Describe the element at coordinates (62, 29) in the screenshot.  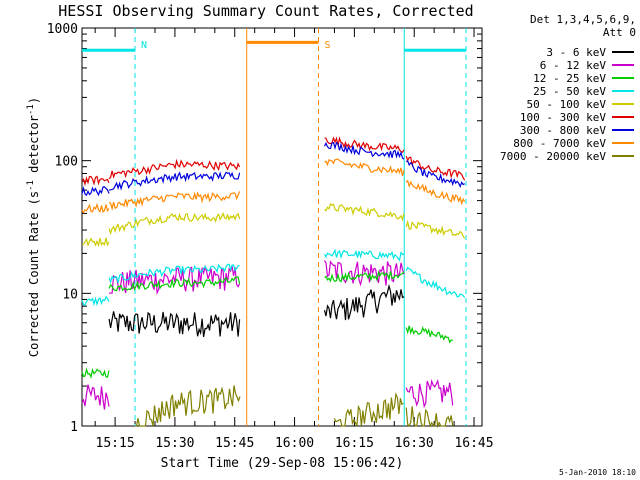
I see `y-tick-label: 1000` at that location.